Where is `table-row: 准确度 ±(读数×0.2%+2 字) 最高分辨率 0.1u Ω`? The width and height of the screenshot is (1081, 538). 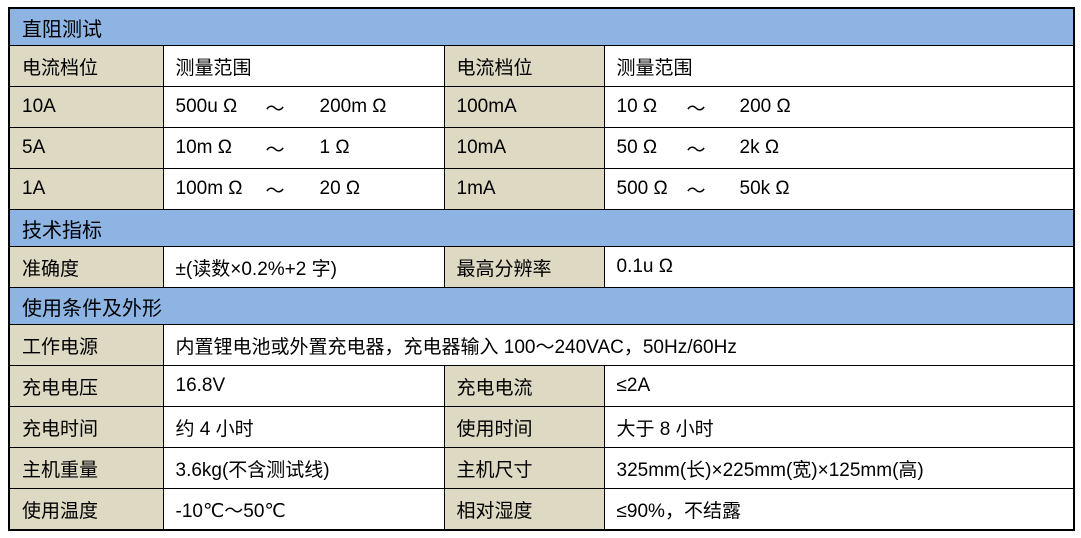
table-row: 准确度 ±(读数×0.2%+2 字) 最高分辨率 0.1u Ω is located at coordinates (541, 267).